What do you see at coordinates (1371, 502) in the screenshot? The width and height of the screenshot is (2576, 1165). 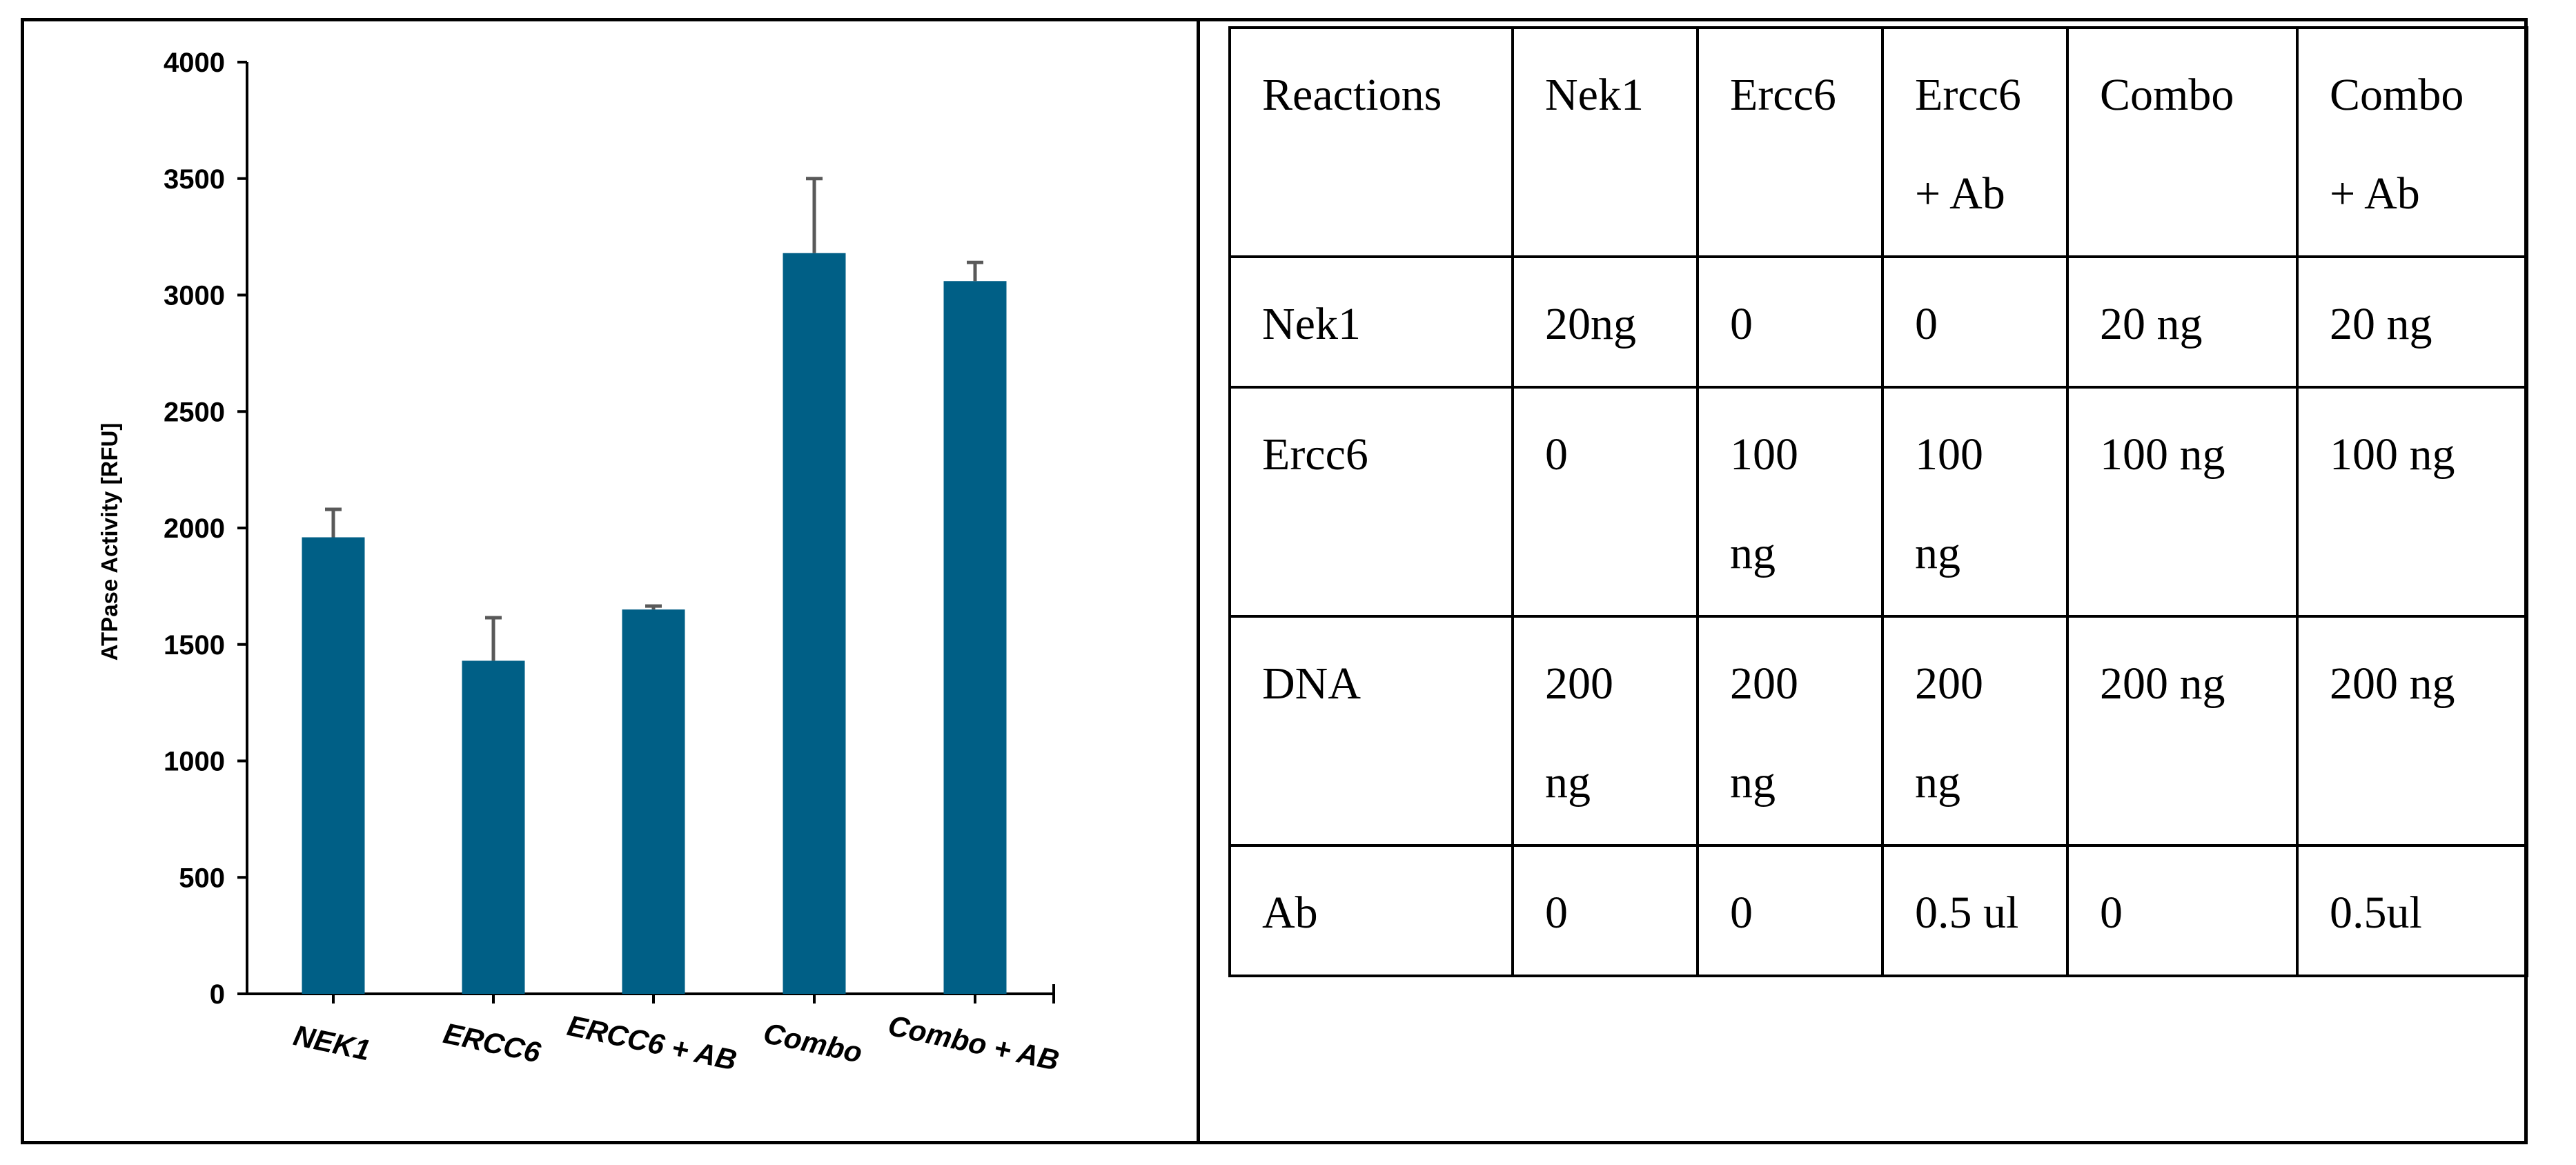 I see `table-cell: Ercc6` at bounding box center [1371, 502].